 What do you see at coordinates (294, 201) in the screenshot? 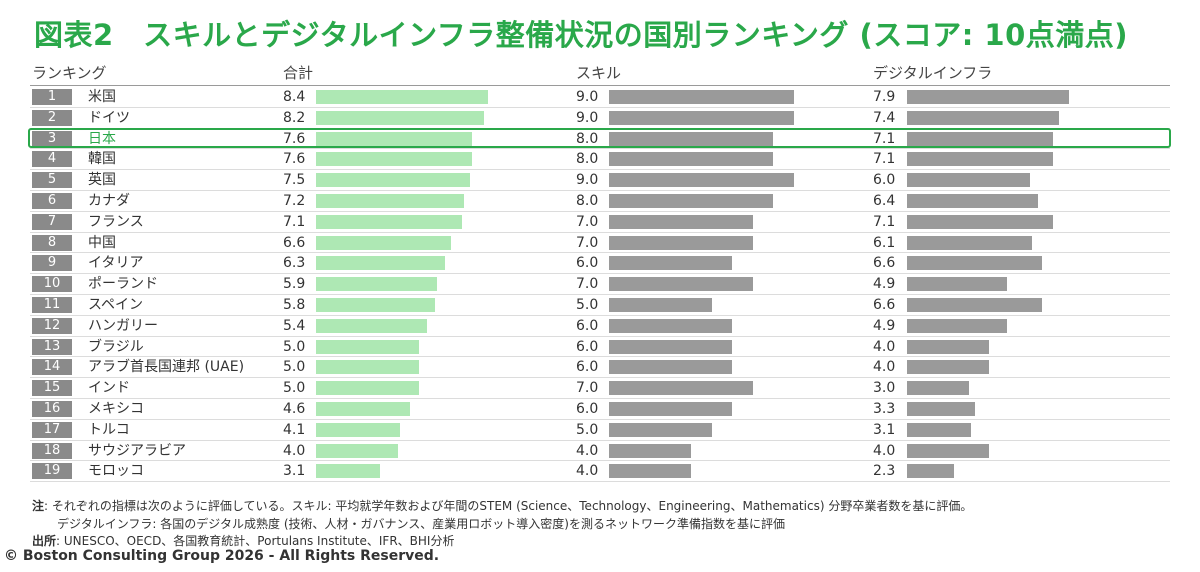
I see `total-value-label: 7.2` at bounding box center [294, 201].